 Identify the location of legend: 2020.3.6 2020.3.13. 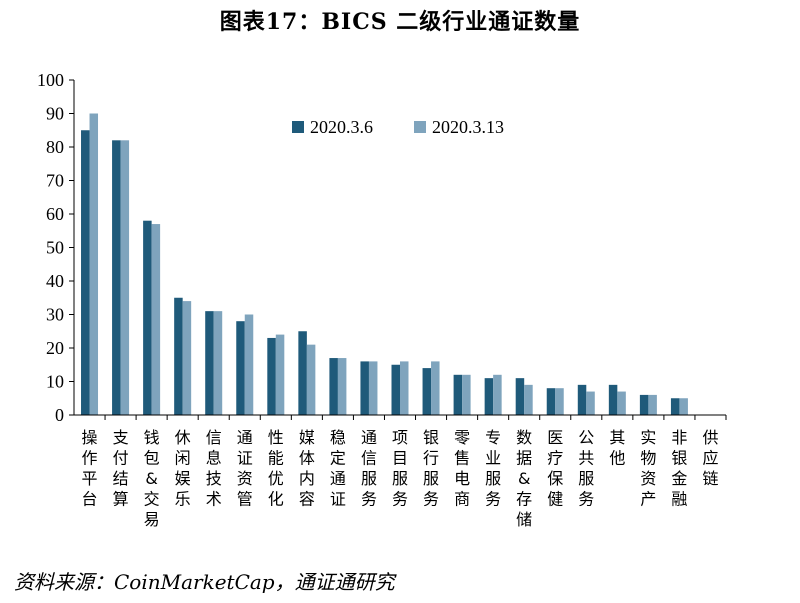
(398, 127).